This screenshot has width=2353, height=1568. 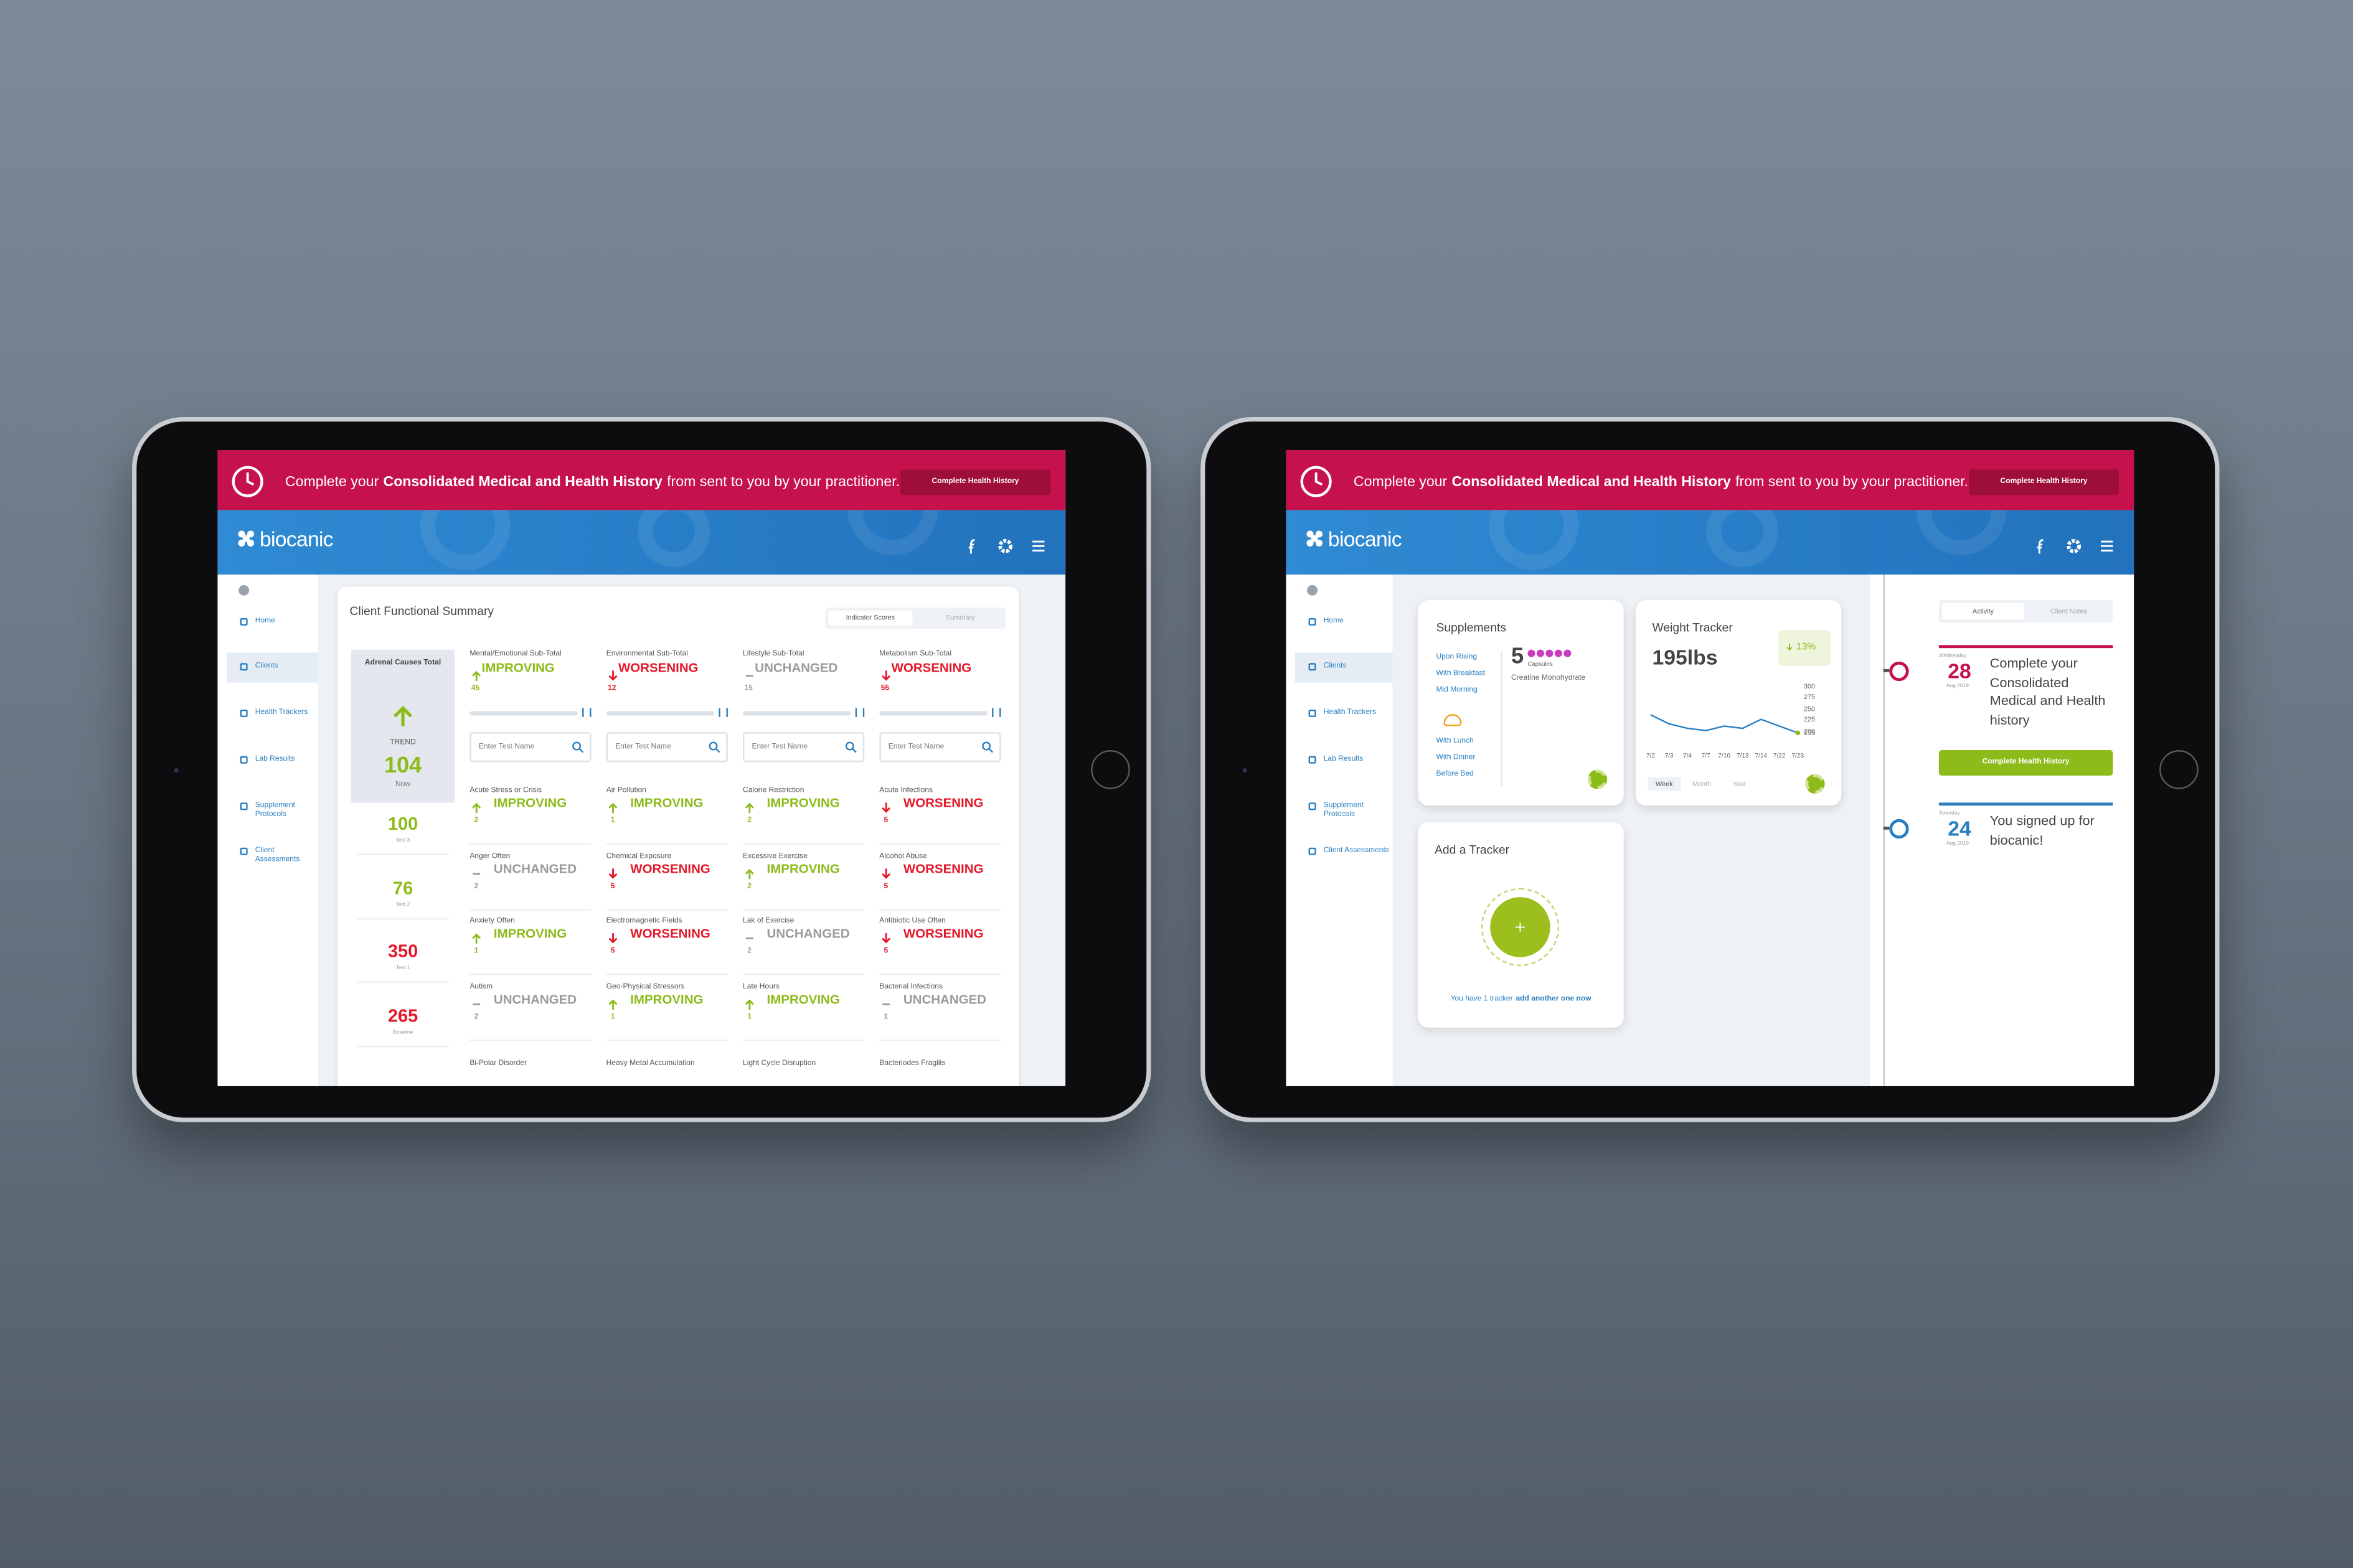 I want to click on tab: Indicator Scores, so click(x=870, y=618).